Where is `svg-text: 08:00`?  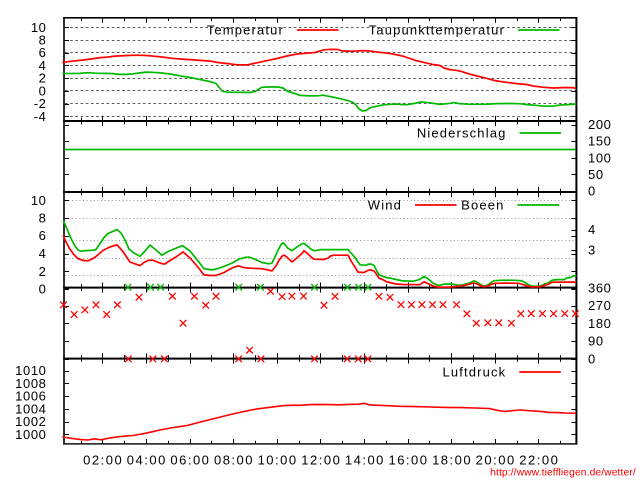
svg-text: 08:00 is located at coordinates (234, 459).